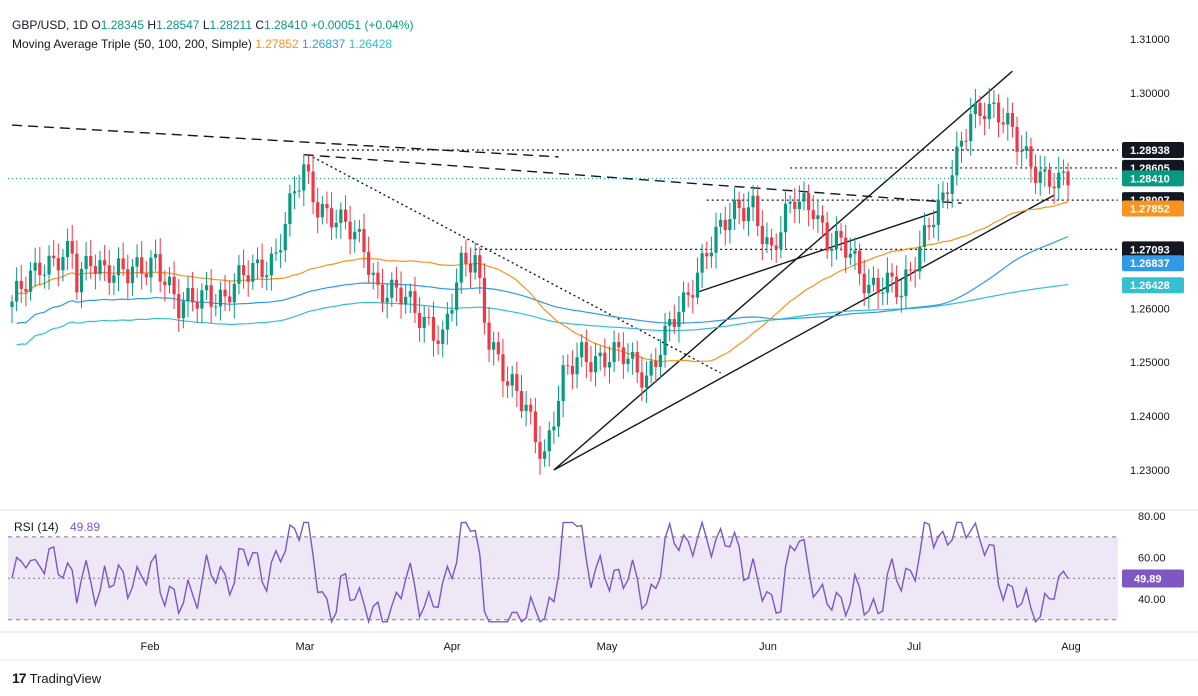 This screenshot has width=1198, height=696. I want to click on rsi-panel, so click(563, 572).